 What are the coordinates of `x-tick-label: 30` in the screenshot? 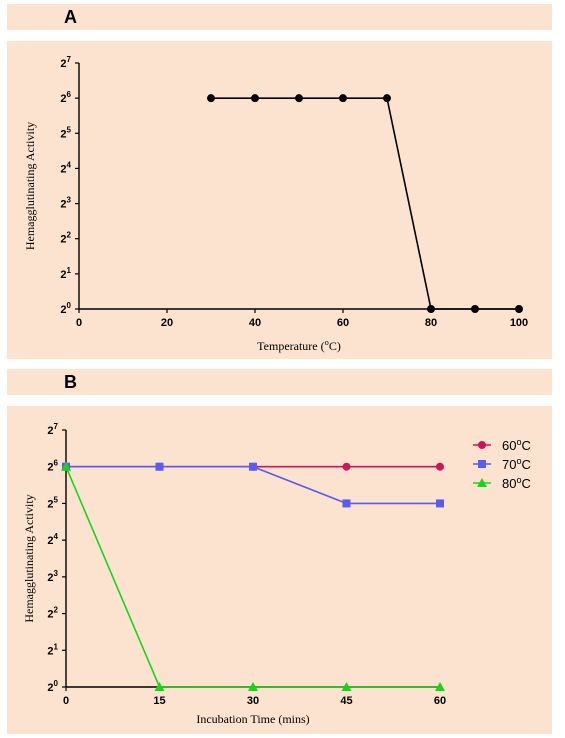 It's located at (253, 701).